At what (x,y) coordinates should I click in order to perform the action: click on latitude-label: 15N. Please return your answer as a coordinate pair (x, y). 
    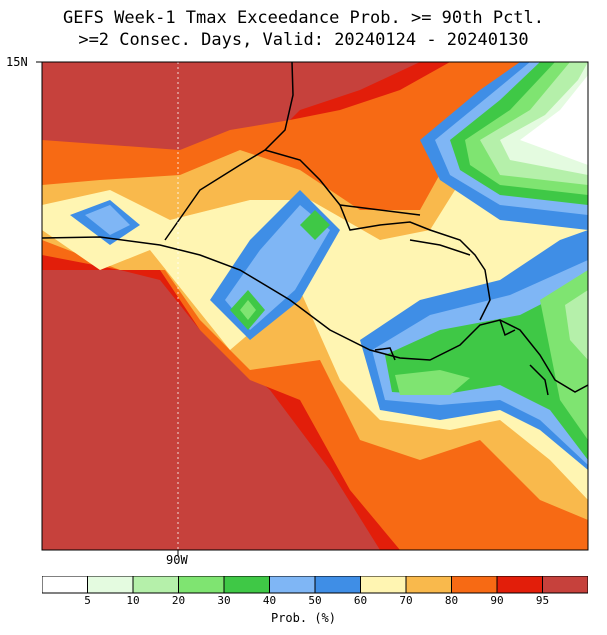
    Looking at the image, I should click on (17, 62).